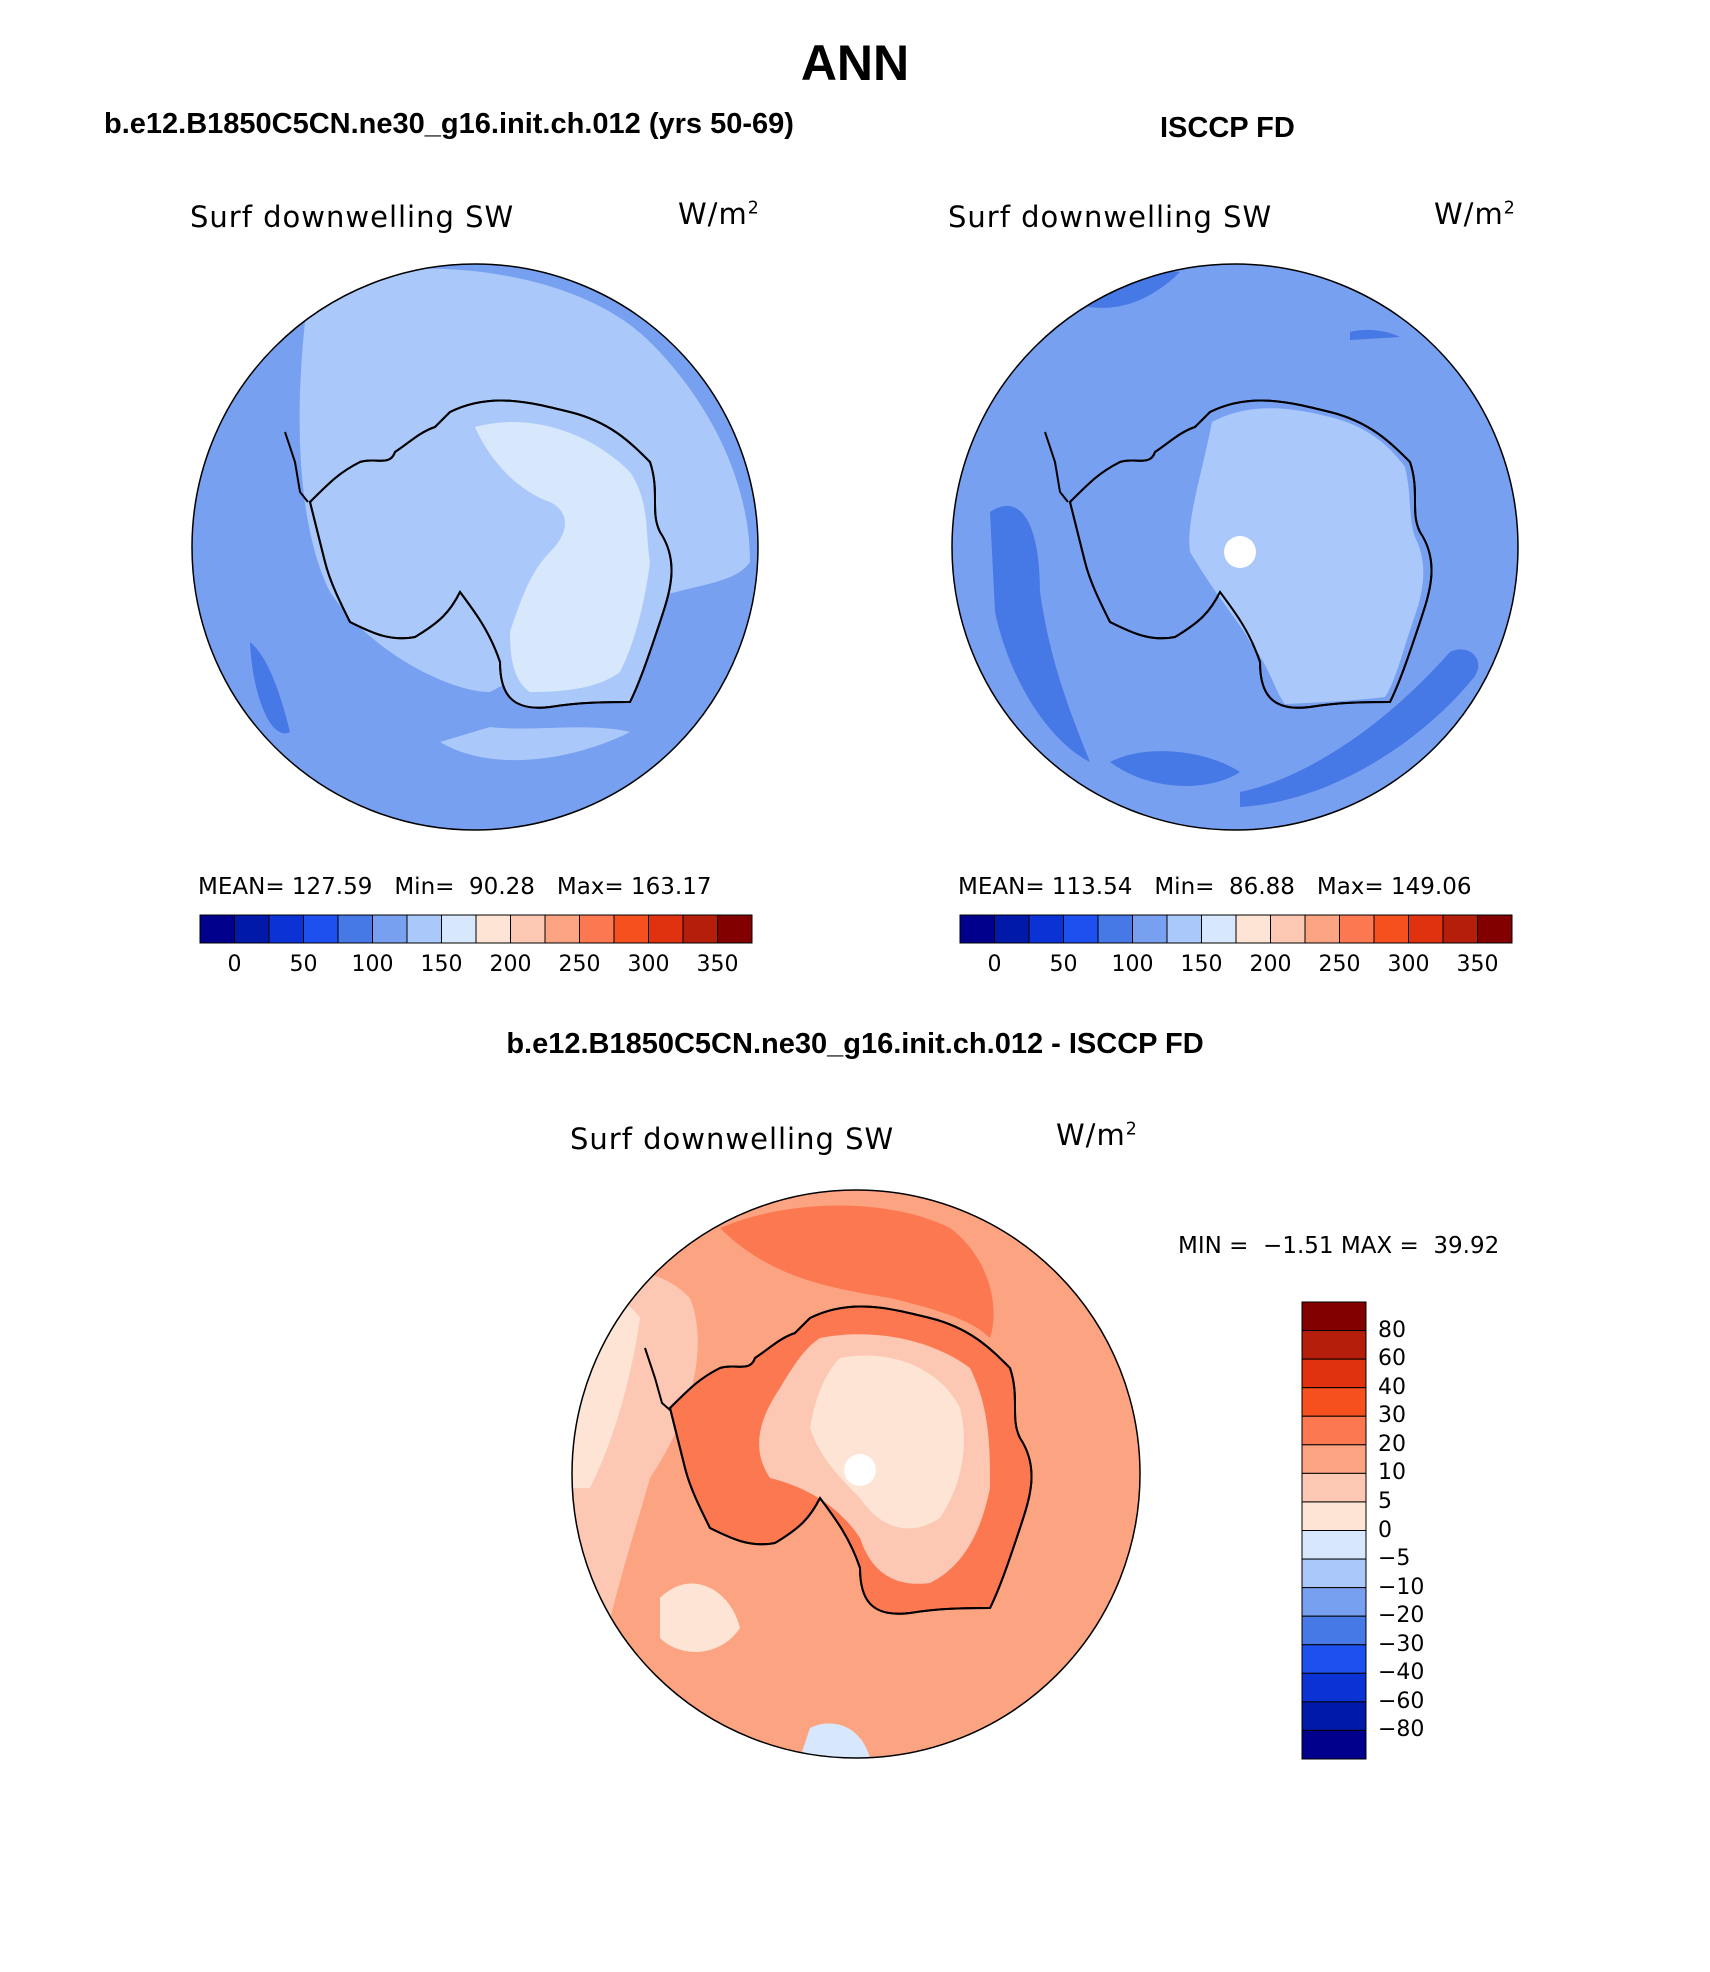  What do you see at coordinates (1392, 1359) in the screenshot?
I see `diff-colorbar-tick-label: 60` at bounding box center [1392, 1359].